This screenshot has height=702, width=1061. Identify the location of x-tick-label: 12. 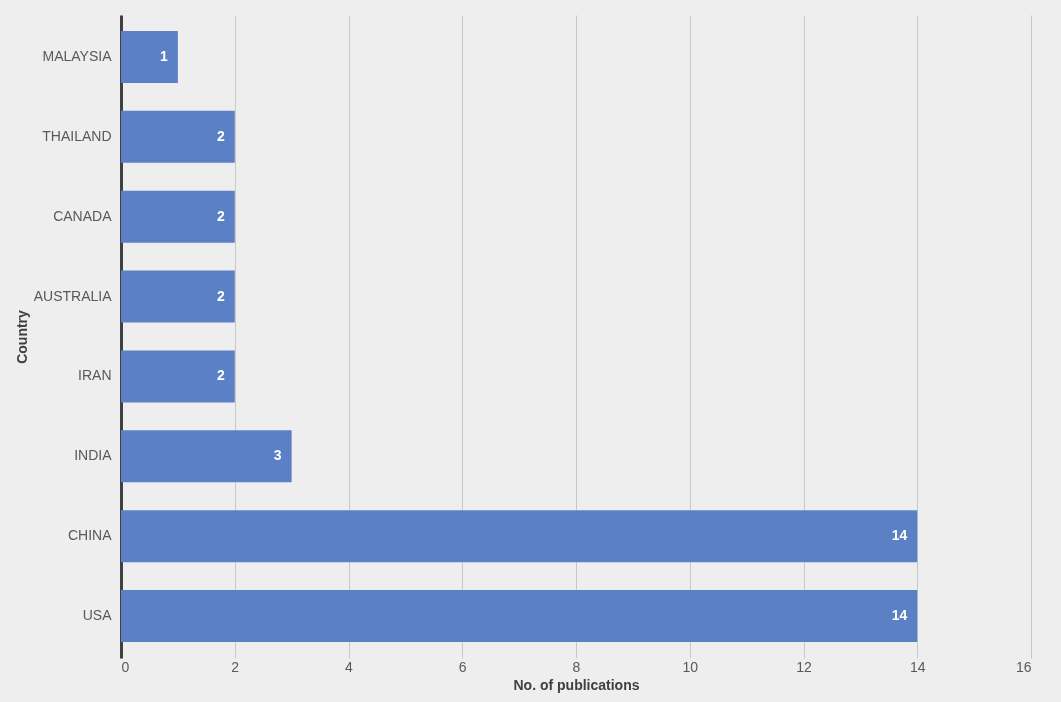
(804, 666).